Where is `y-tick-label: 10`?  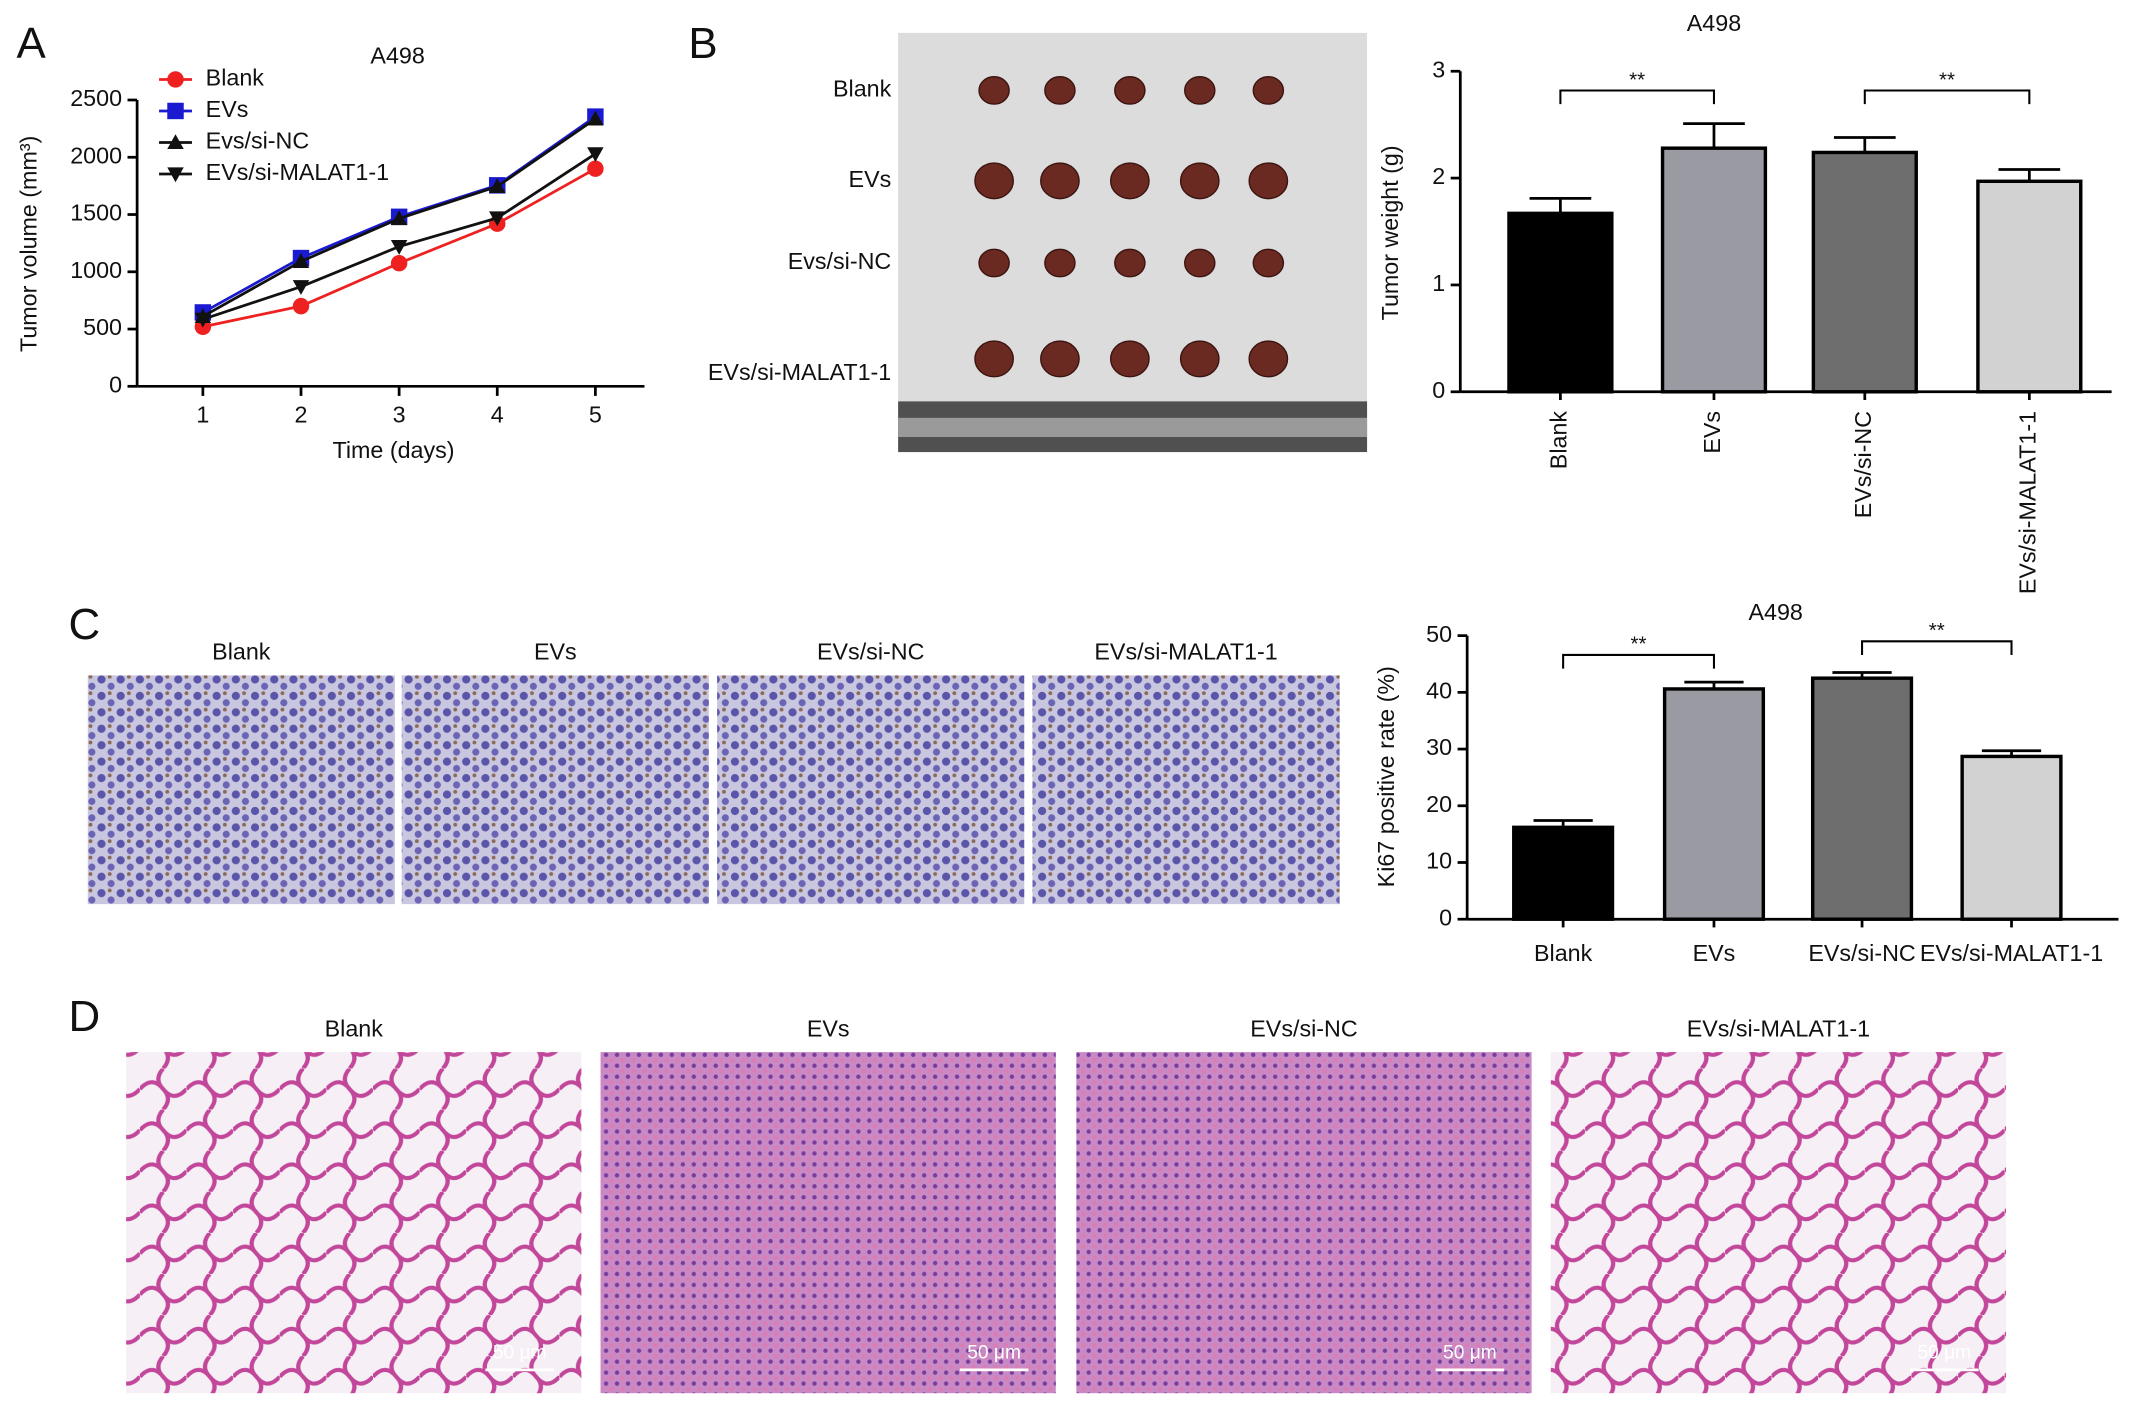
y-tick-label: 10 is located at coordinates (1439, 861).